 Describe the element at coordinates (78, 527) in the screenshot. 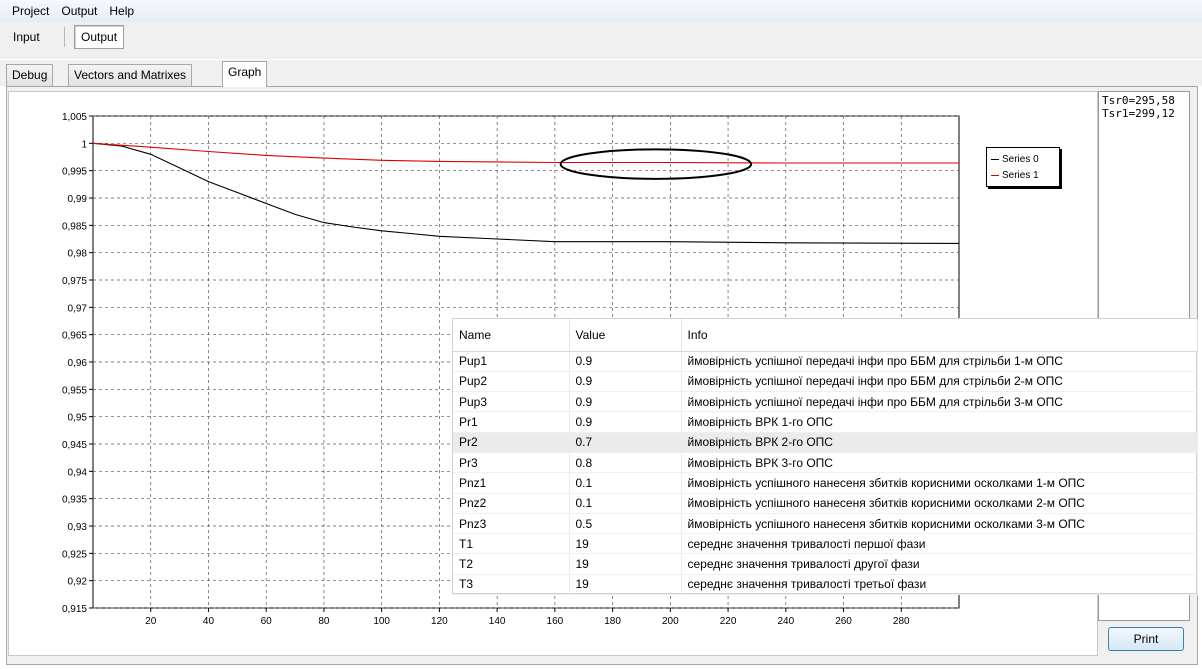

I see `y-tick-label: 0,93` at that location.